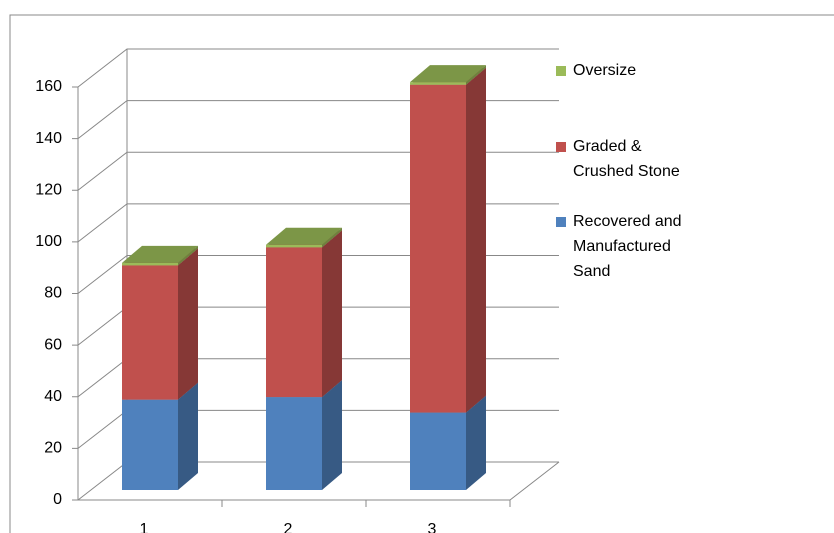 The image size is (834, 533). What do you see at coordinates (53, 293) in the screenshot?
I see `y-tick-label: 80` at bounding box center [53, 293].